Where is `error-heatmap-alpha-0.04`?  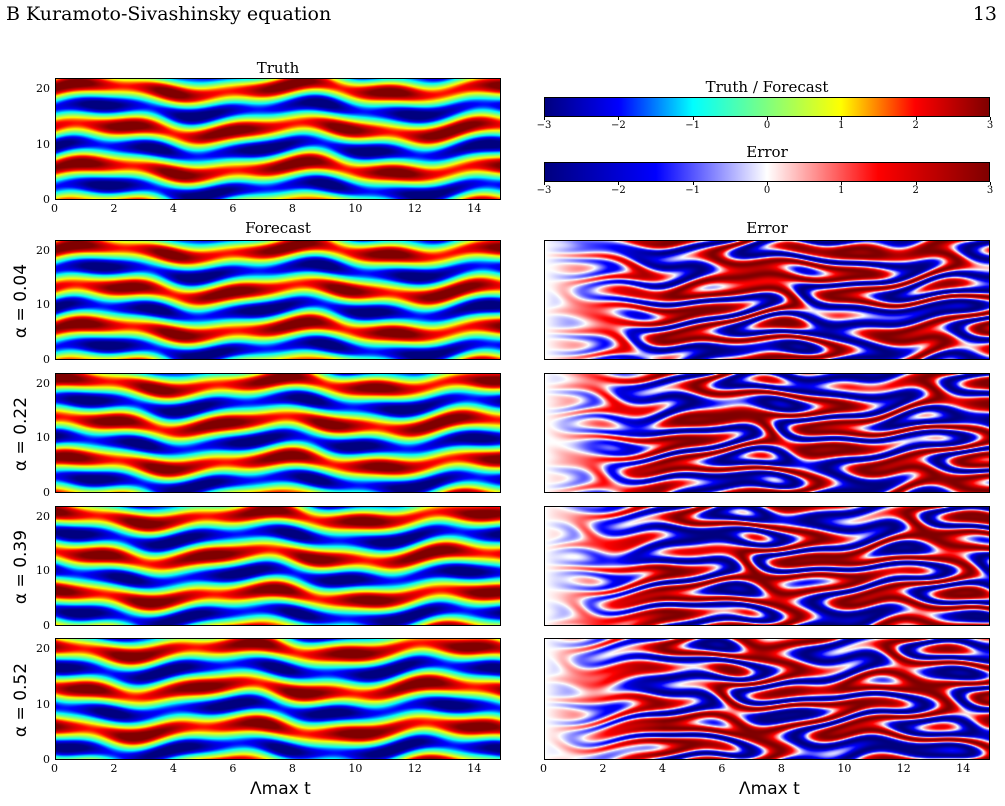 error-heatmap-alpha-0.04 is located at coordinates (767, 300).